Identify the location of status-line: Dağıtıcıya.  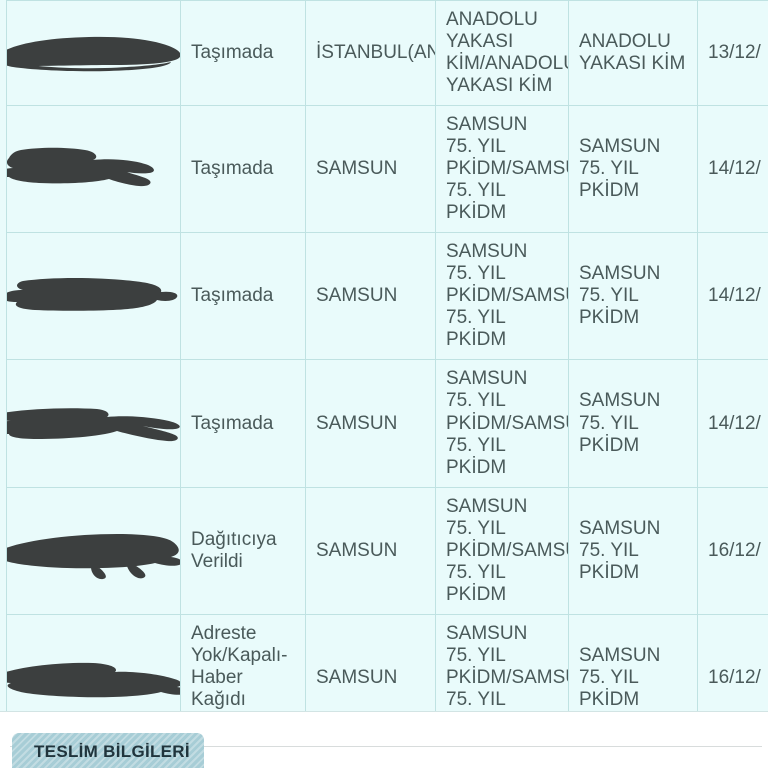
(234, 539).